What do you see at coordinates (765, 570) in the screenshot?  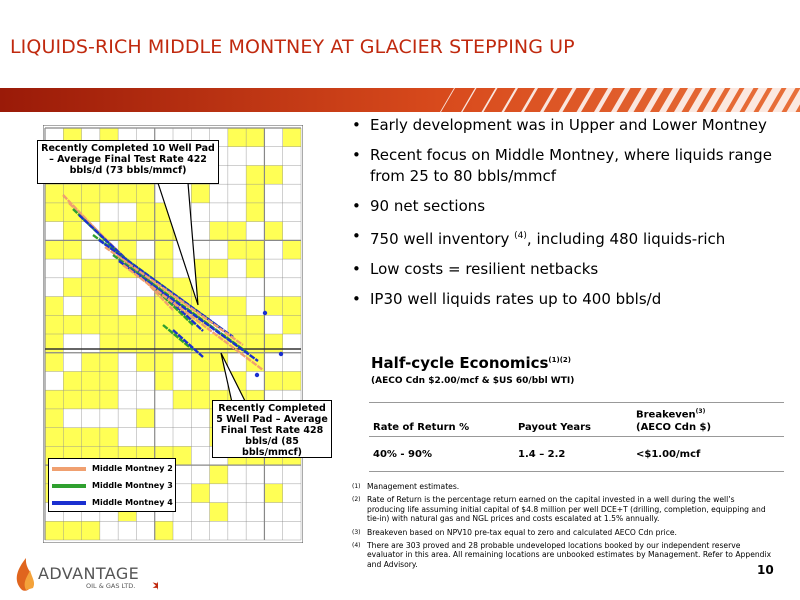 I see `page-number: 10` at bounding box center [765, 570].